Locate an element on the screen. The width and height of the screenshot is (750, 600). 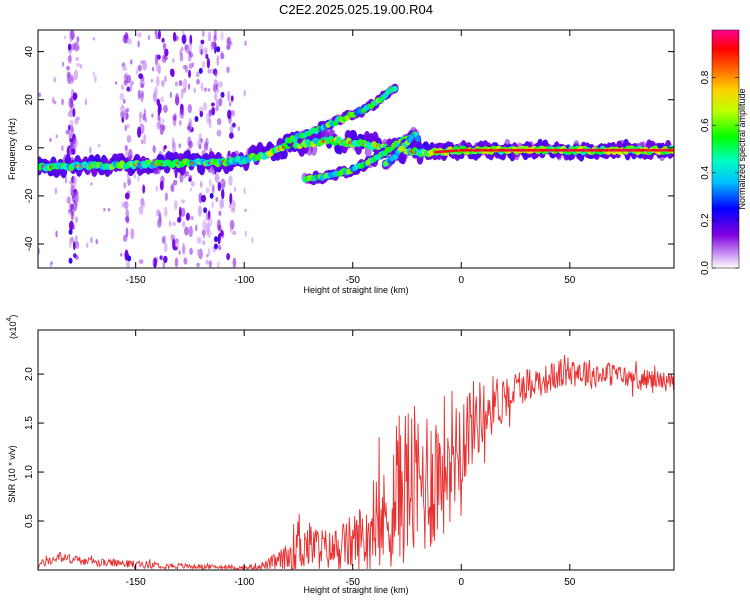
colorbar-label: Normalized spectral amplitude is located at coordinates (742, 148).